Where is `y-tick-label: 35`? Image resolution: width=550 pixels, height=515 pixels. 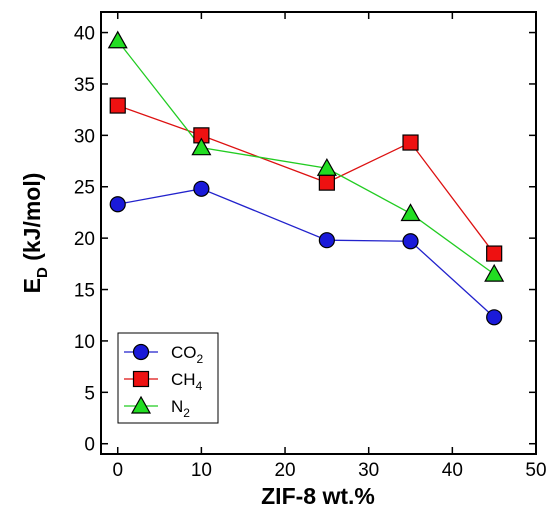 y-tick-label: 35 is located at coordinates (84, 85).